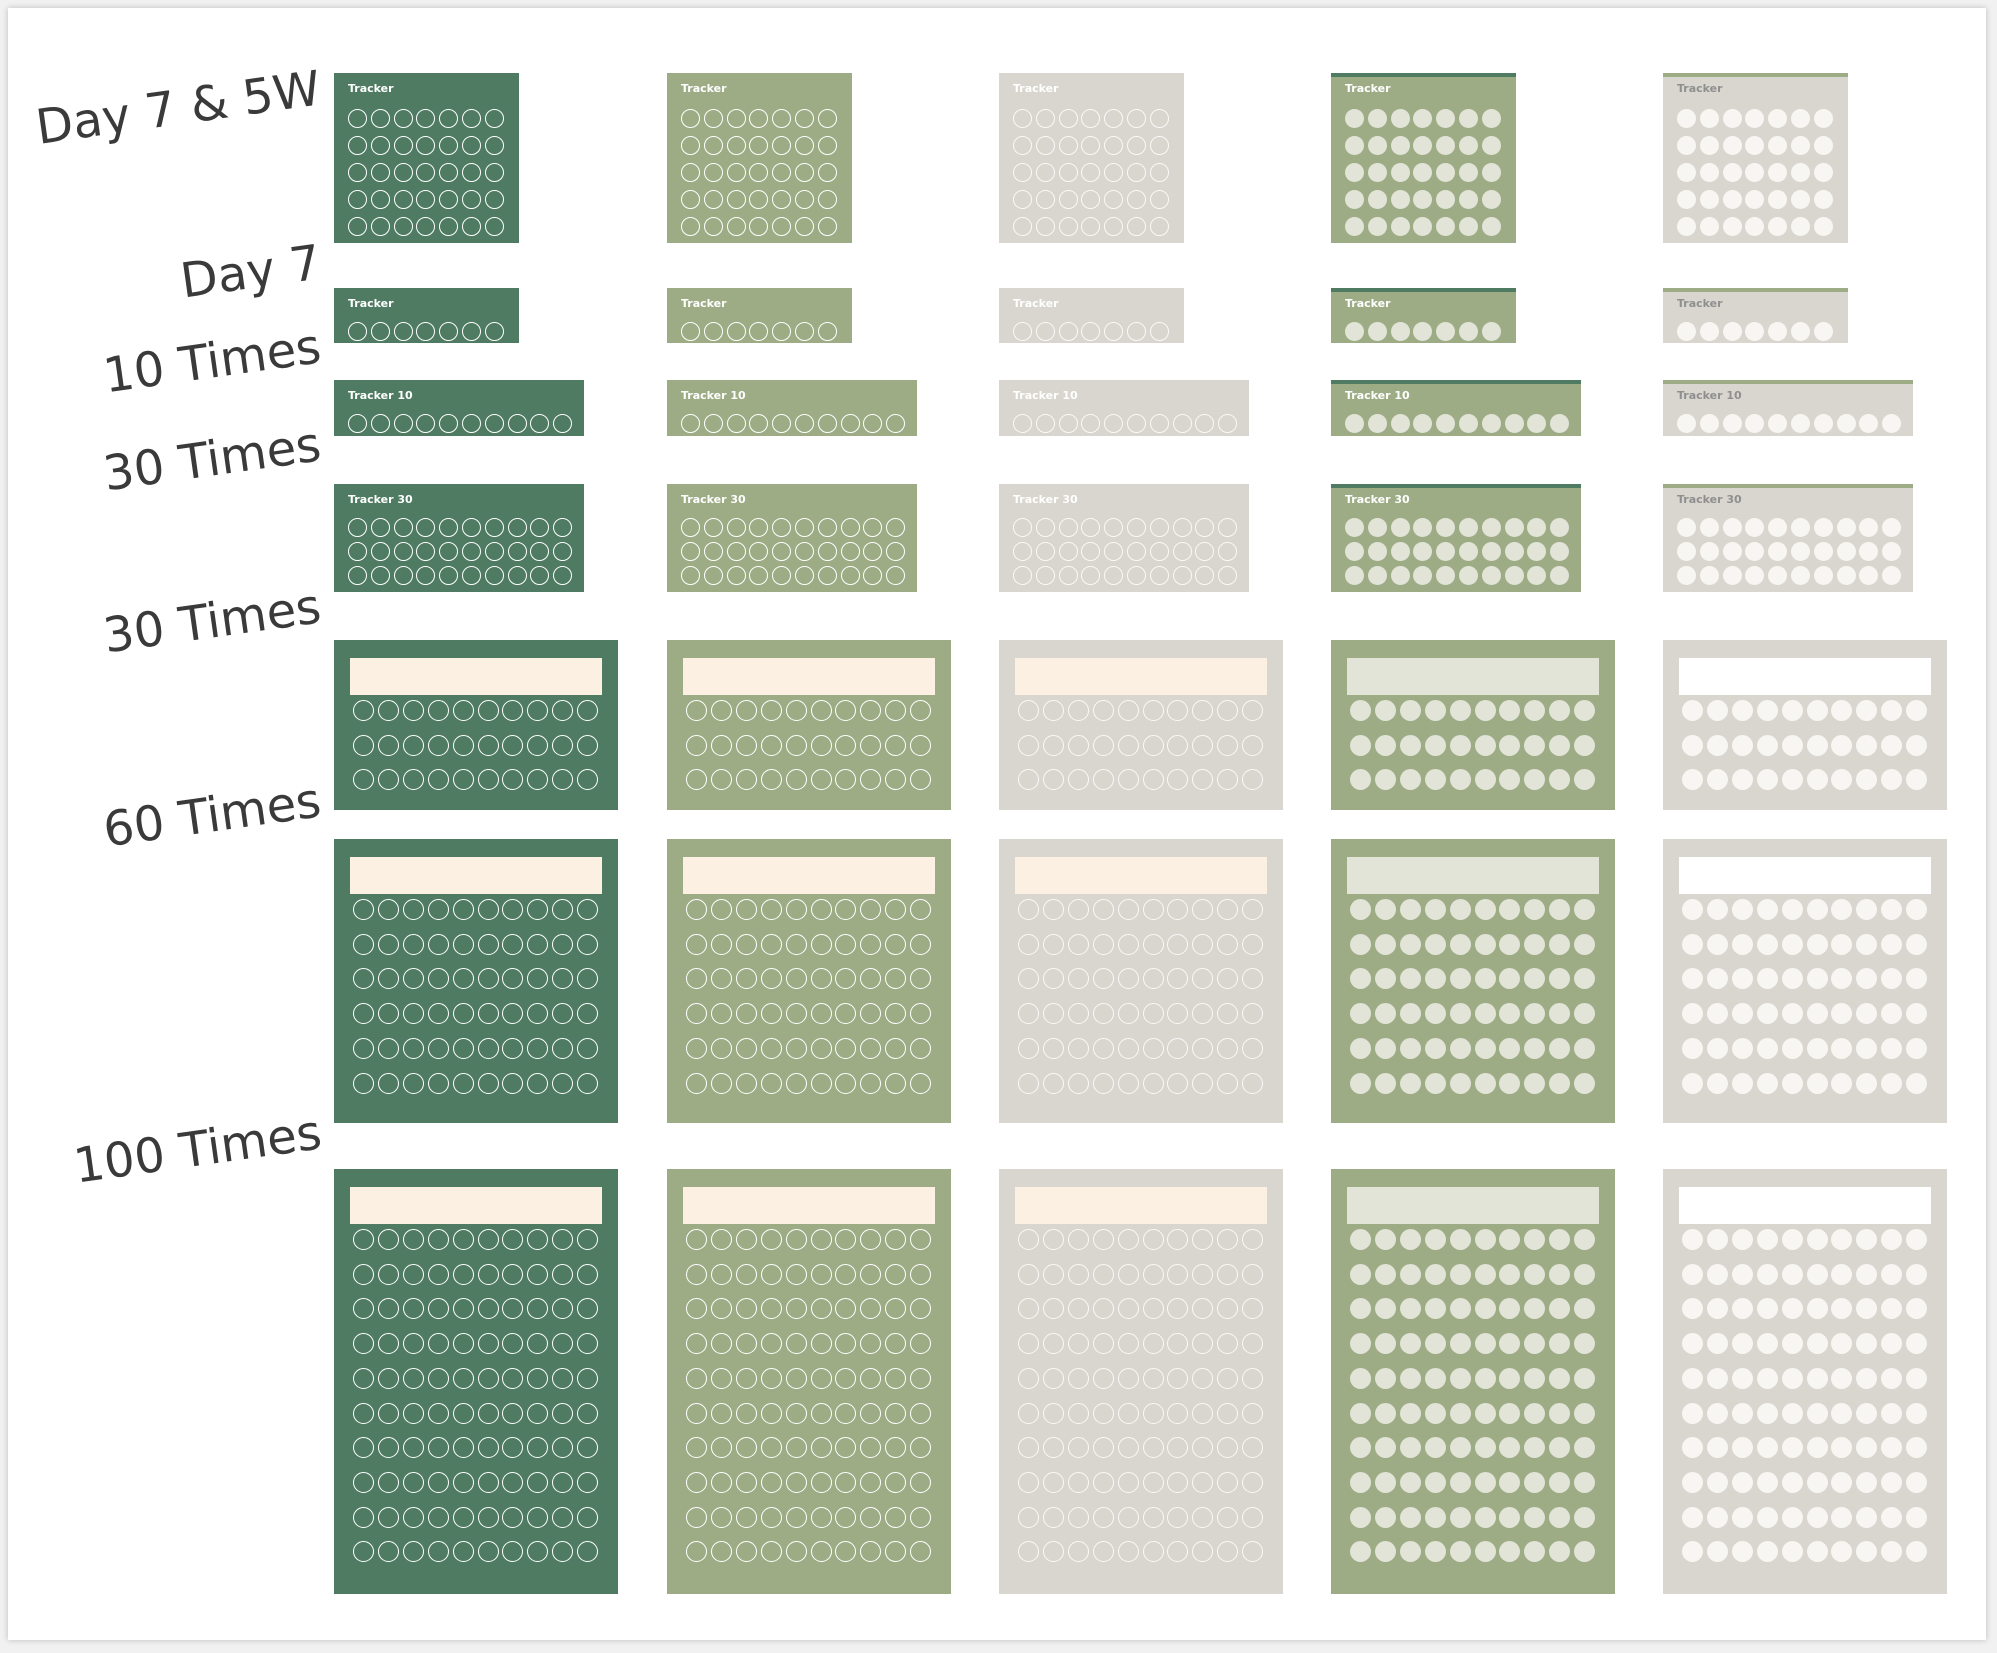  I want to click on card-accent-stripe, so click(1423, 75).